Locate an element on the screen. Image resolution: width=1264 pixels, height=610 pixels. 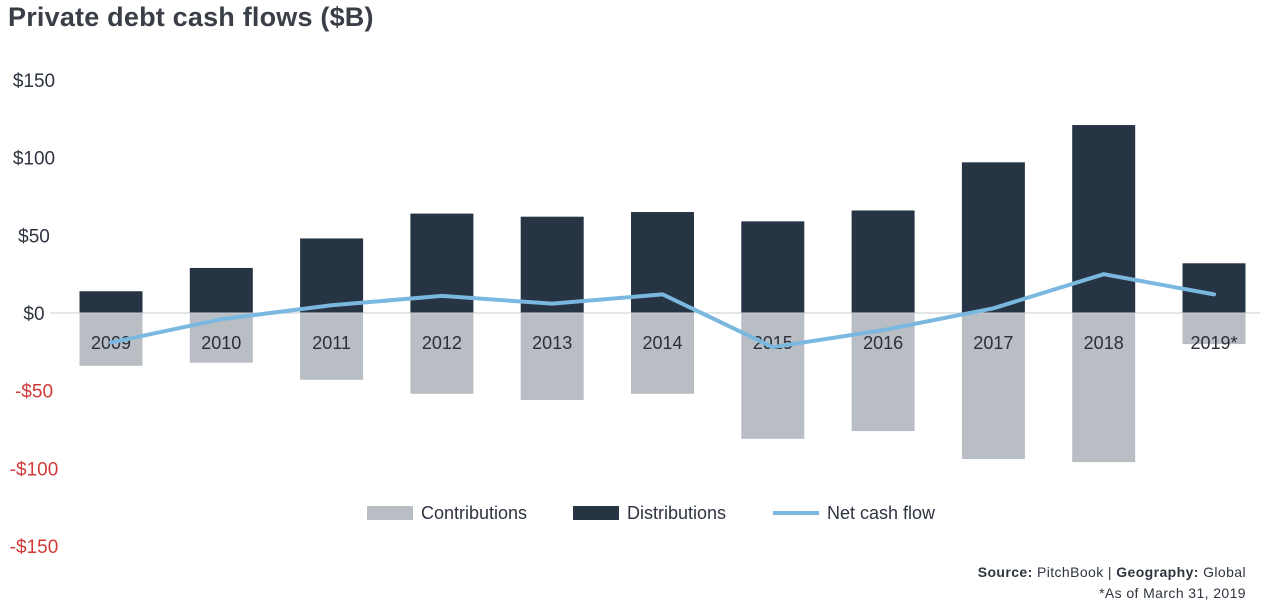
x-tick-label: 2010 is located at coordinates (221, 343).